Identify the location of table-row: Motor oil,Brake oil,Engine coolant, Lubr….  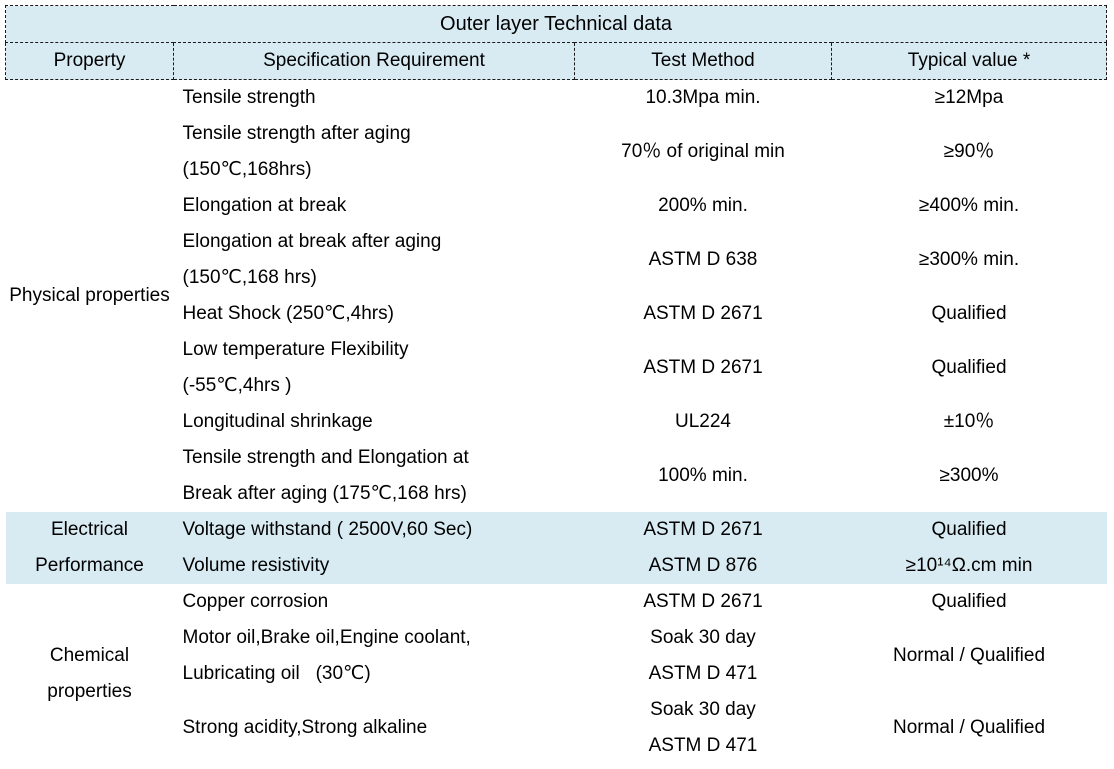
(556, 656).